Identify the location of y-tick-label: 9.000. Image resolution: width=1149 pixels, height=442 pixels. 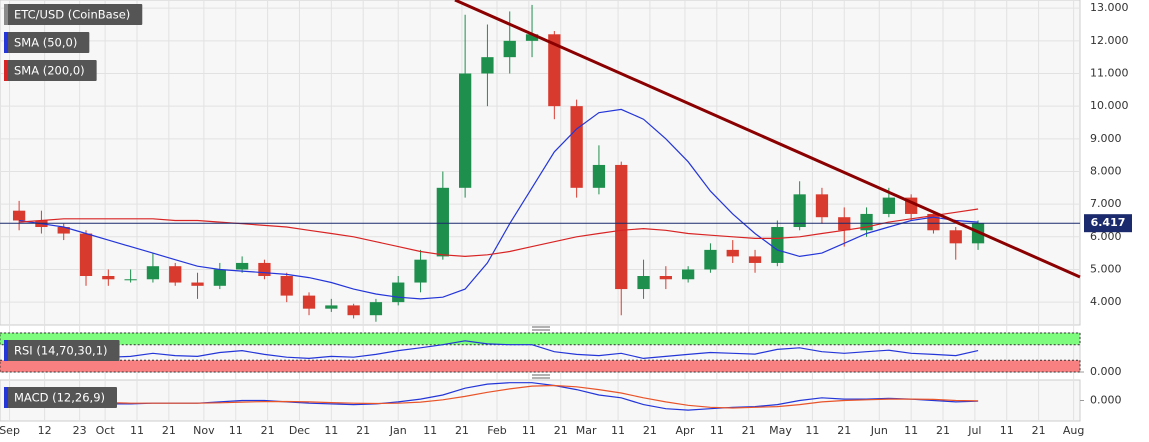
(1106, 138).